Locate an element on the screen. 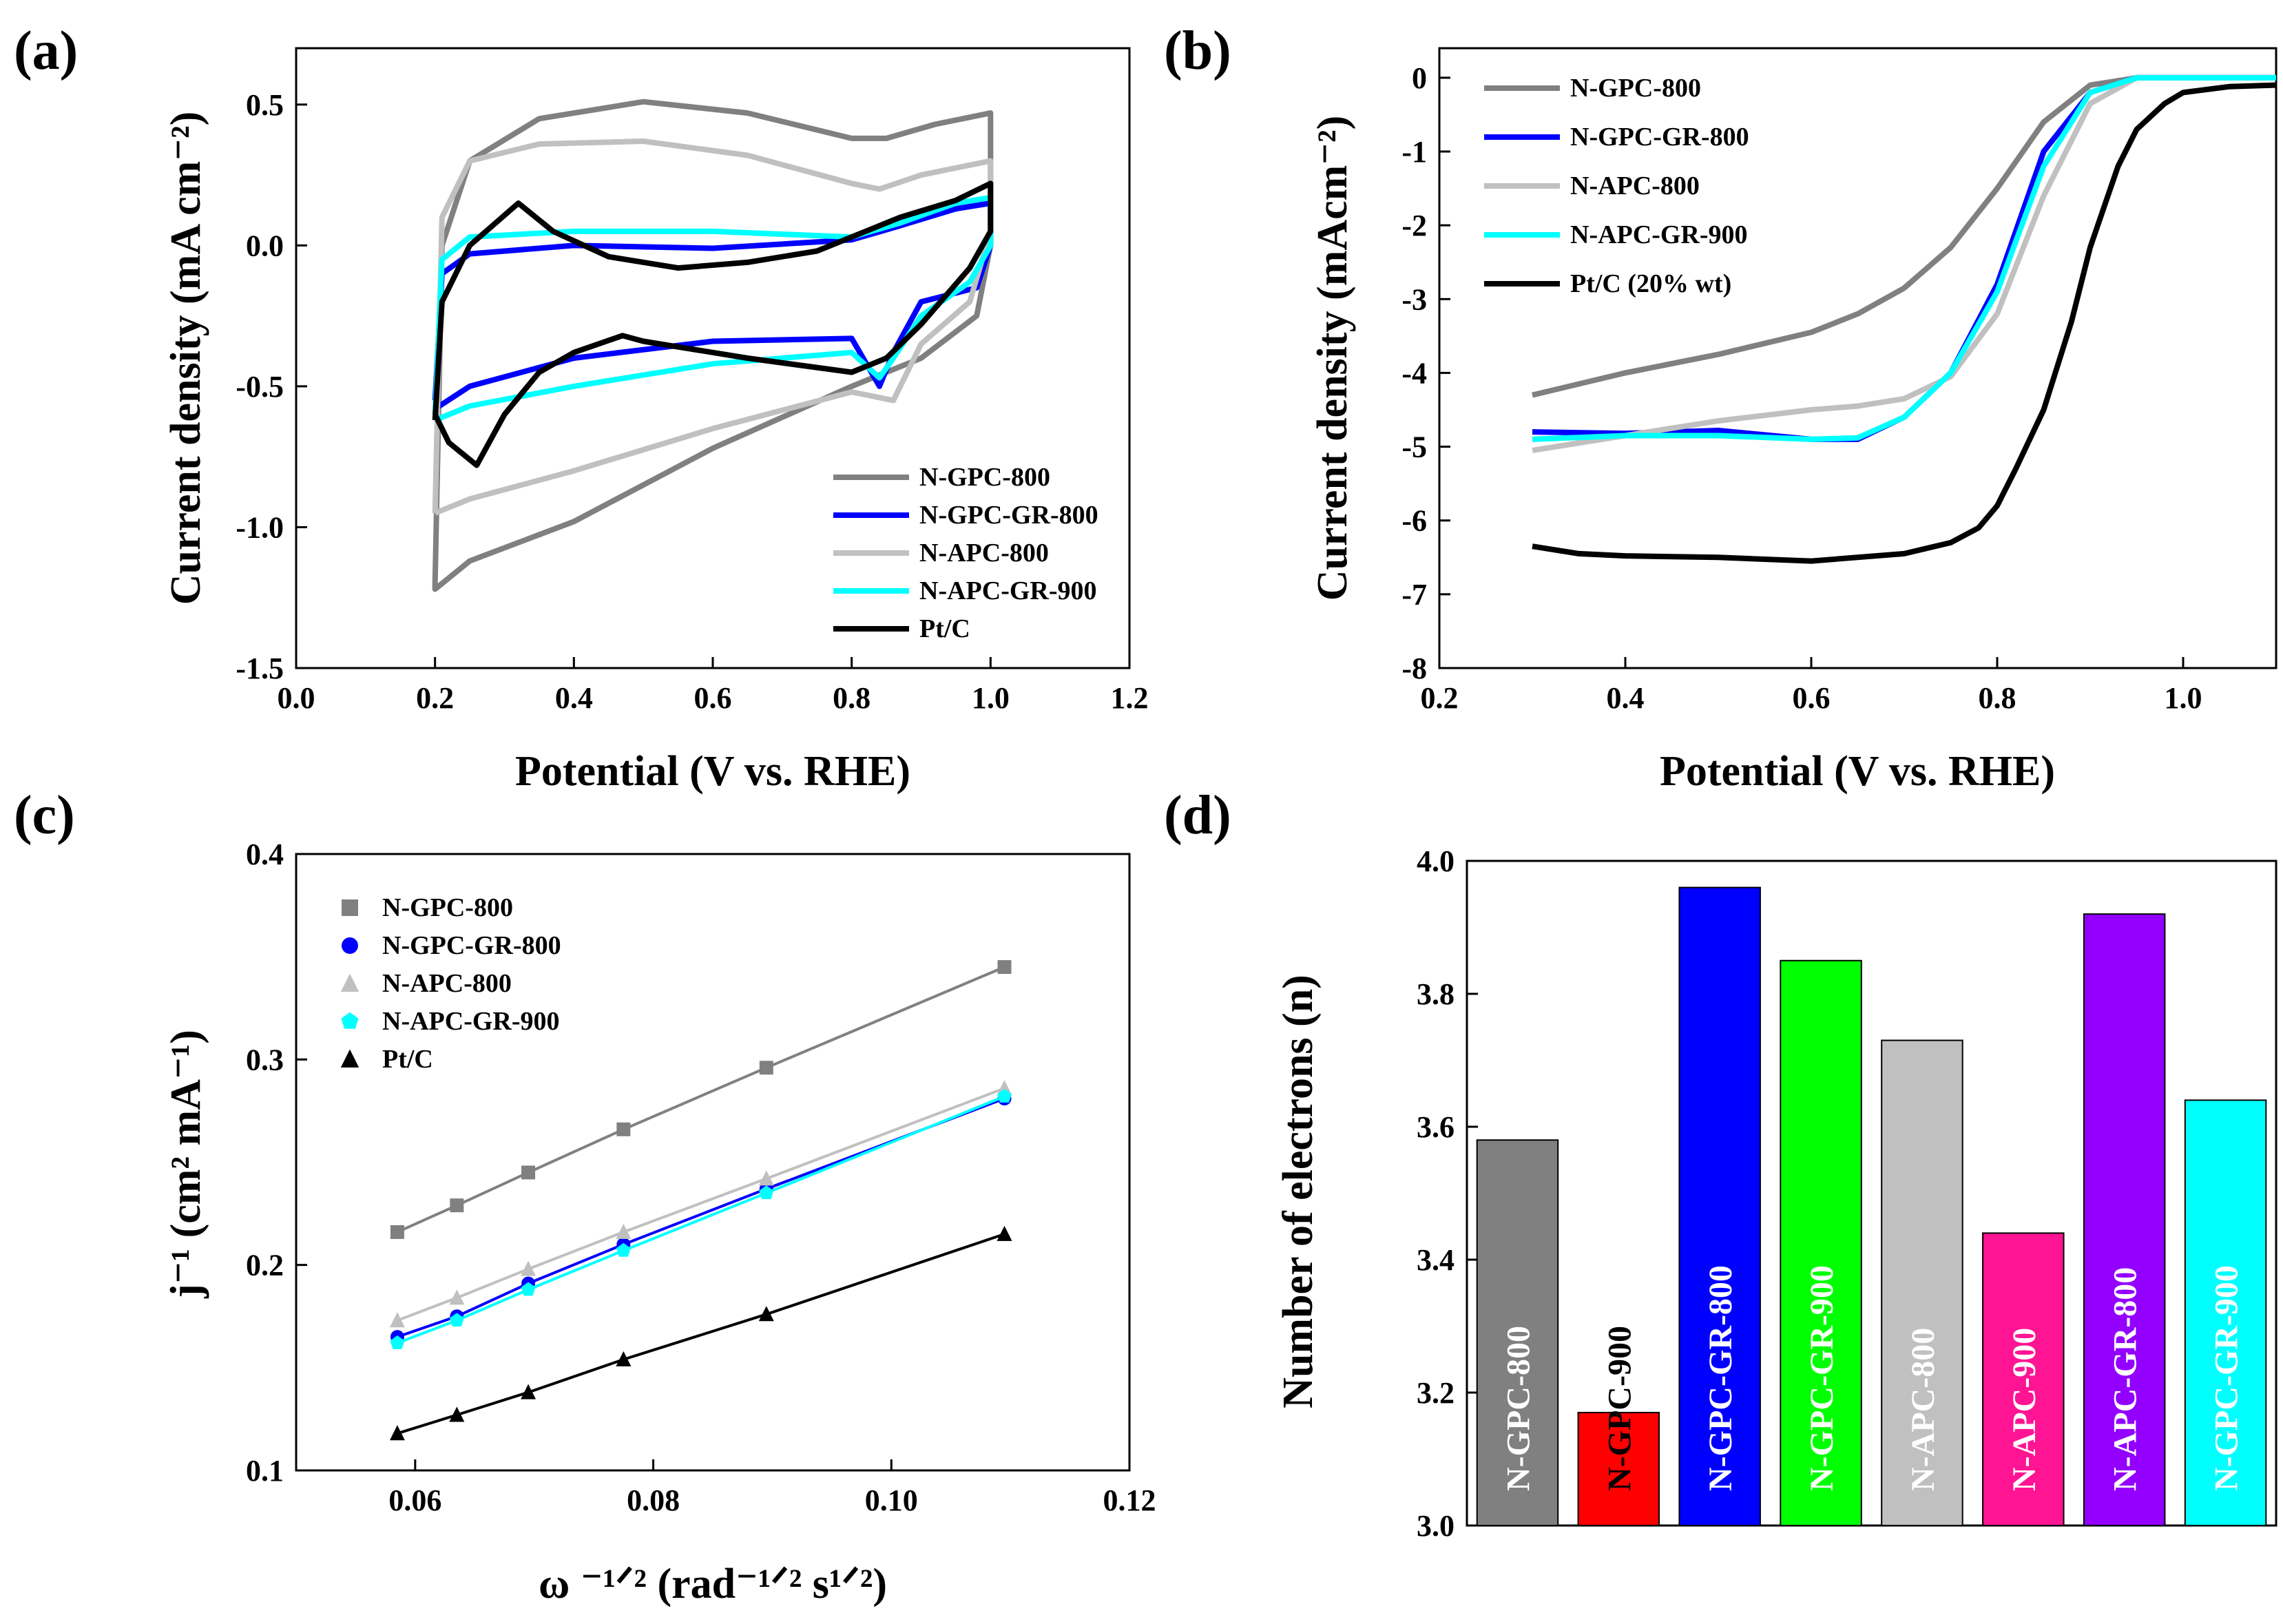 This screenshot has width=2283, height=1624. panel-a-legend-label: N-APC-800 is located at coordinates (984, 554).